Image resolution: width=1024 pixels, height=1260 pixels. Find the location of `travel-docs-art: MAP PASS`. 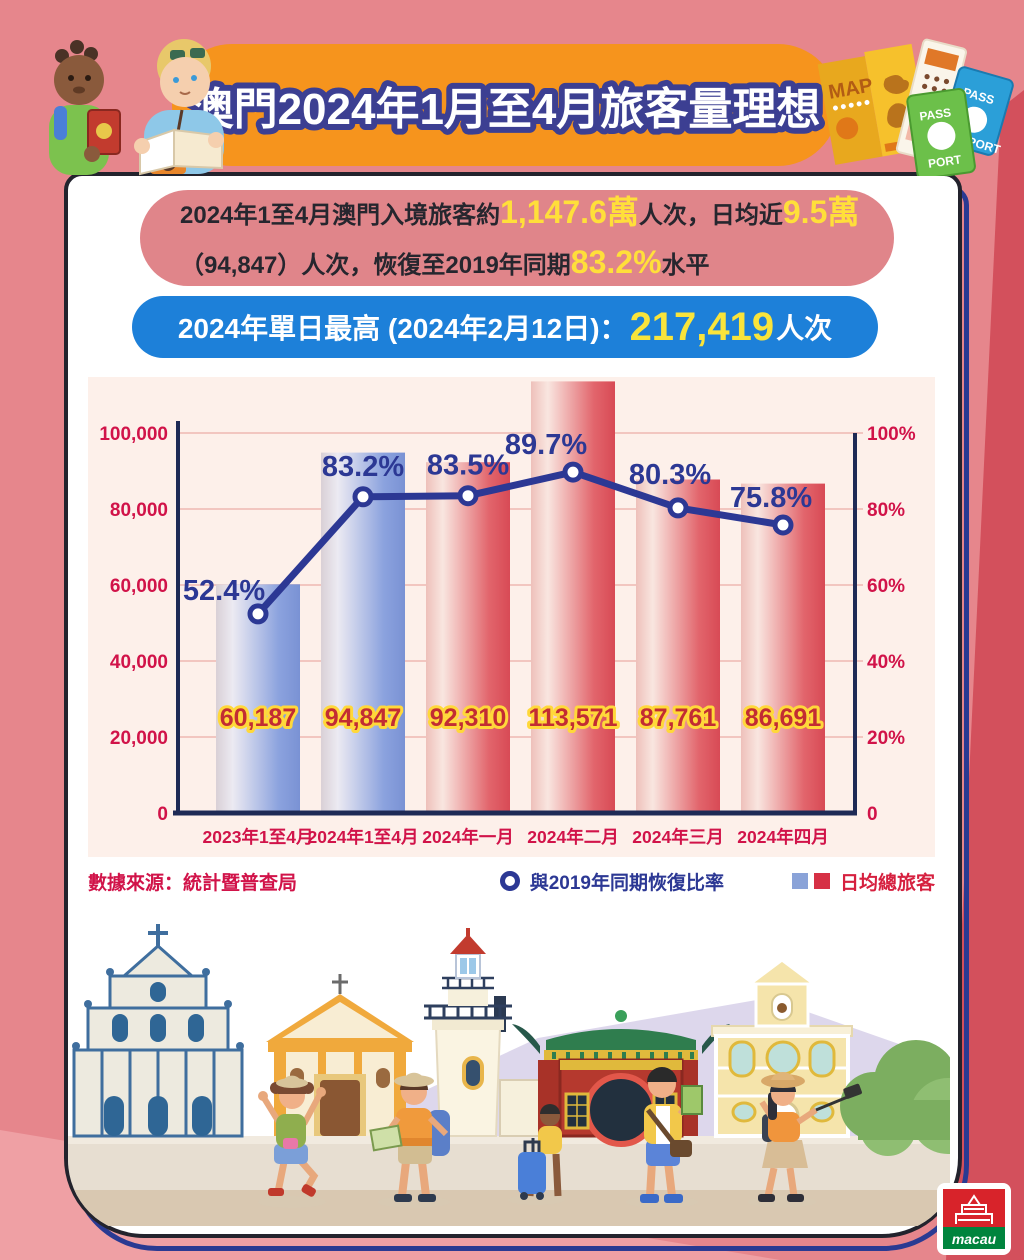

travel-docs-art: MAP PASS is located at coordinates (915, 109).